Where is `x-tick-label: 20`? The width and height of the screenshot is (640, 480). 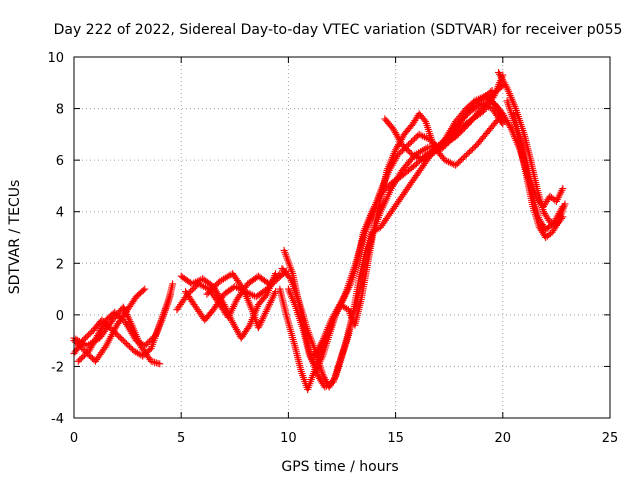
x-tick-label: 20 is located at coordinates (503, 438).